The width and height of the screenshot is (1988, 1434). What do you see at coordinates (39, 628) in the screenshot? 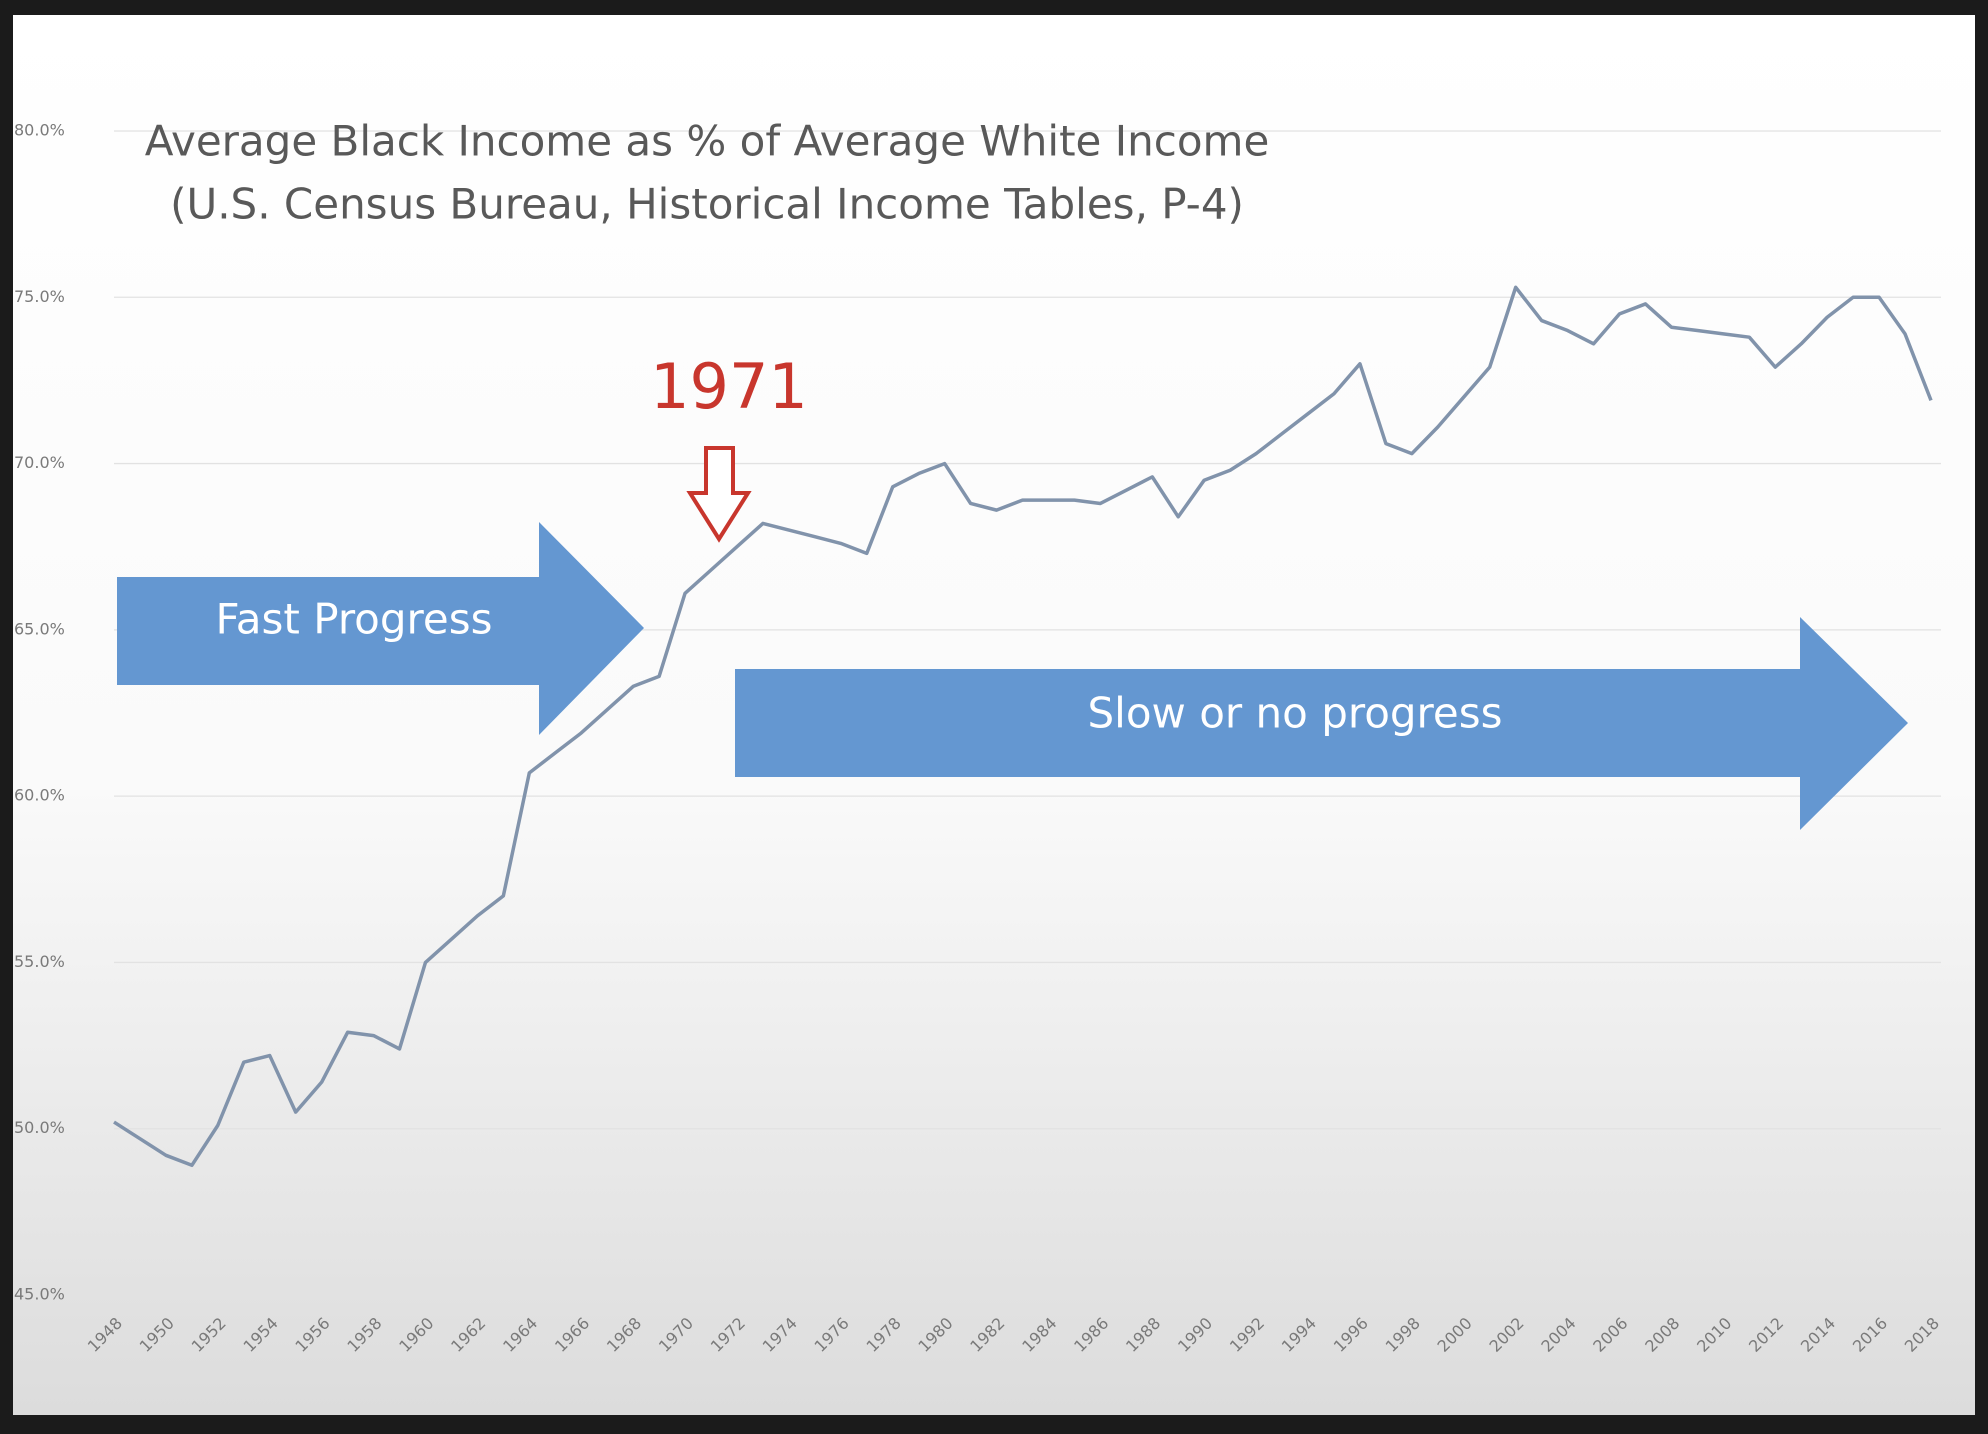
I see `y-tick-label: 65.0%` at bounding box center [39, 628].